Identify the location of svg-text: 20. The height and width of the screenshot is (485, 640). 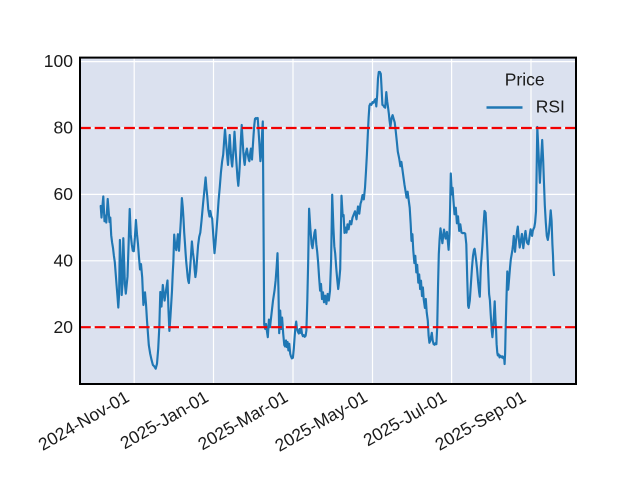
(64, 327).